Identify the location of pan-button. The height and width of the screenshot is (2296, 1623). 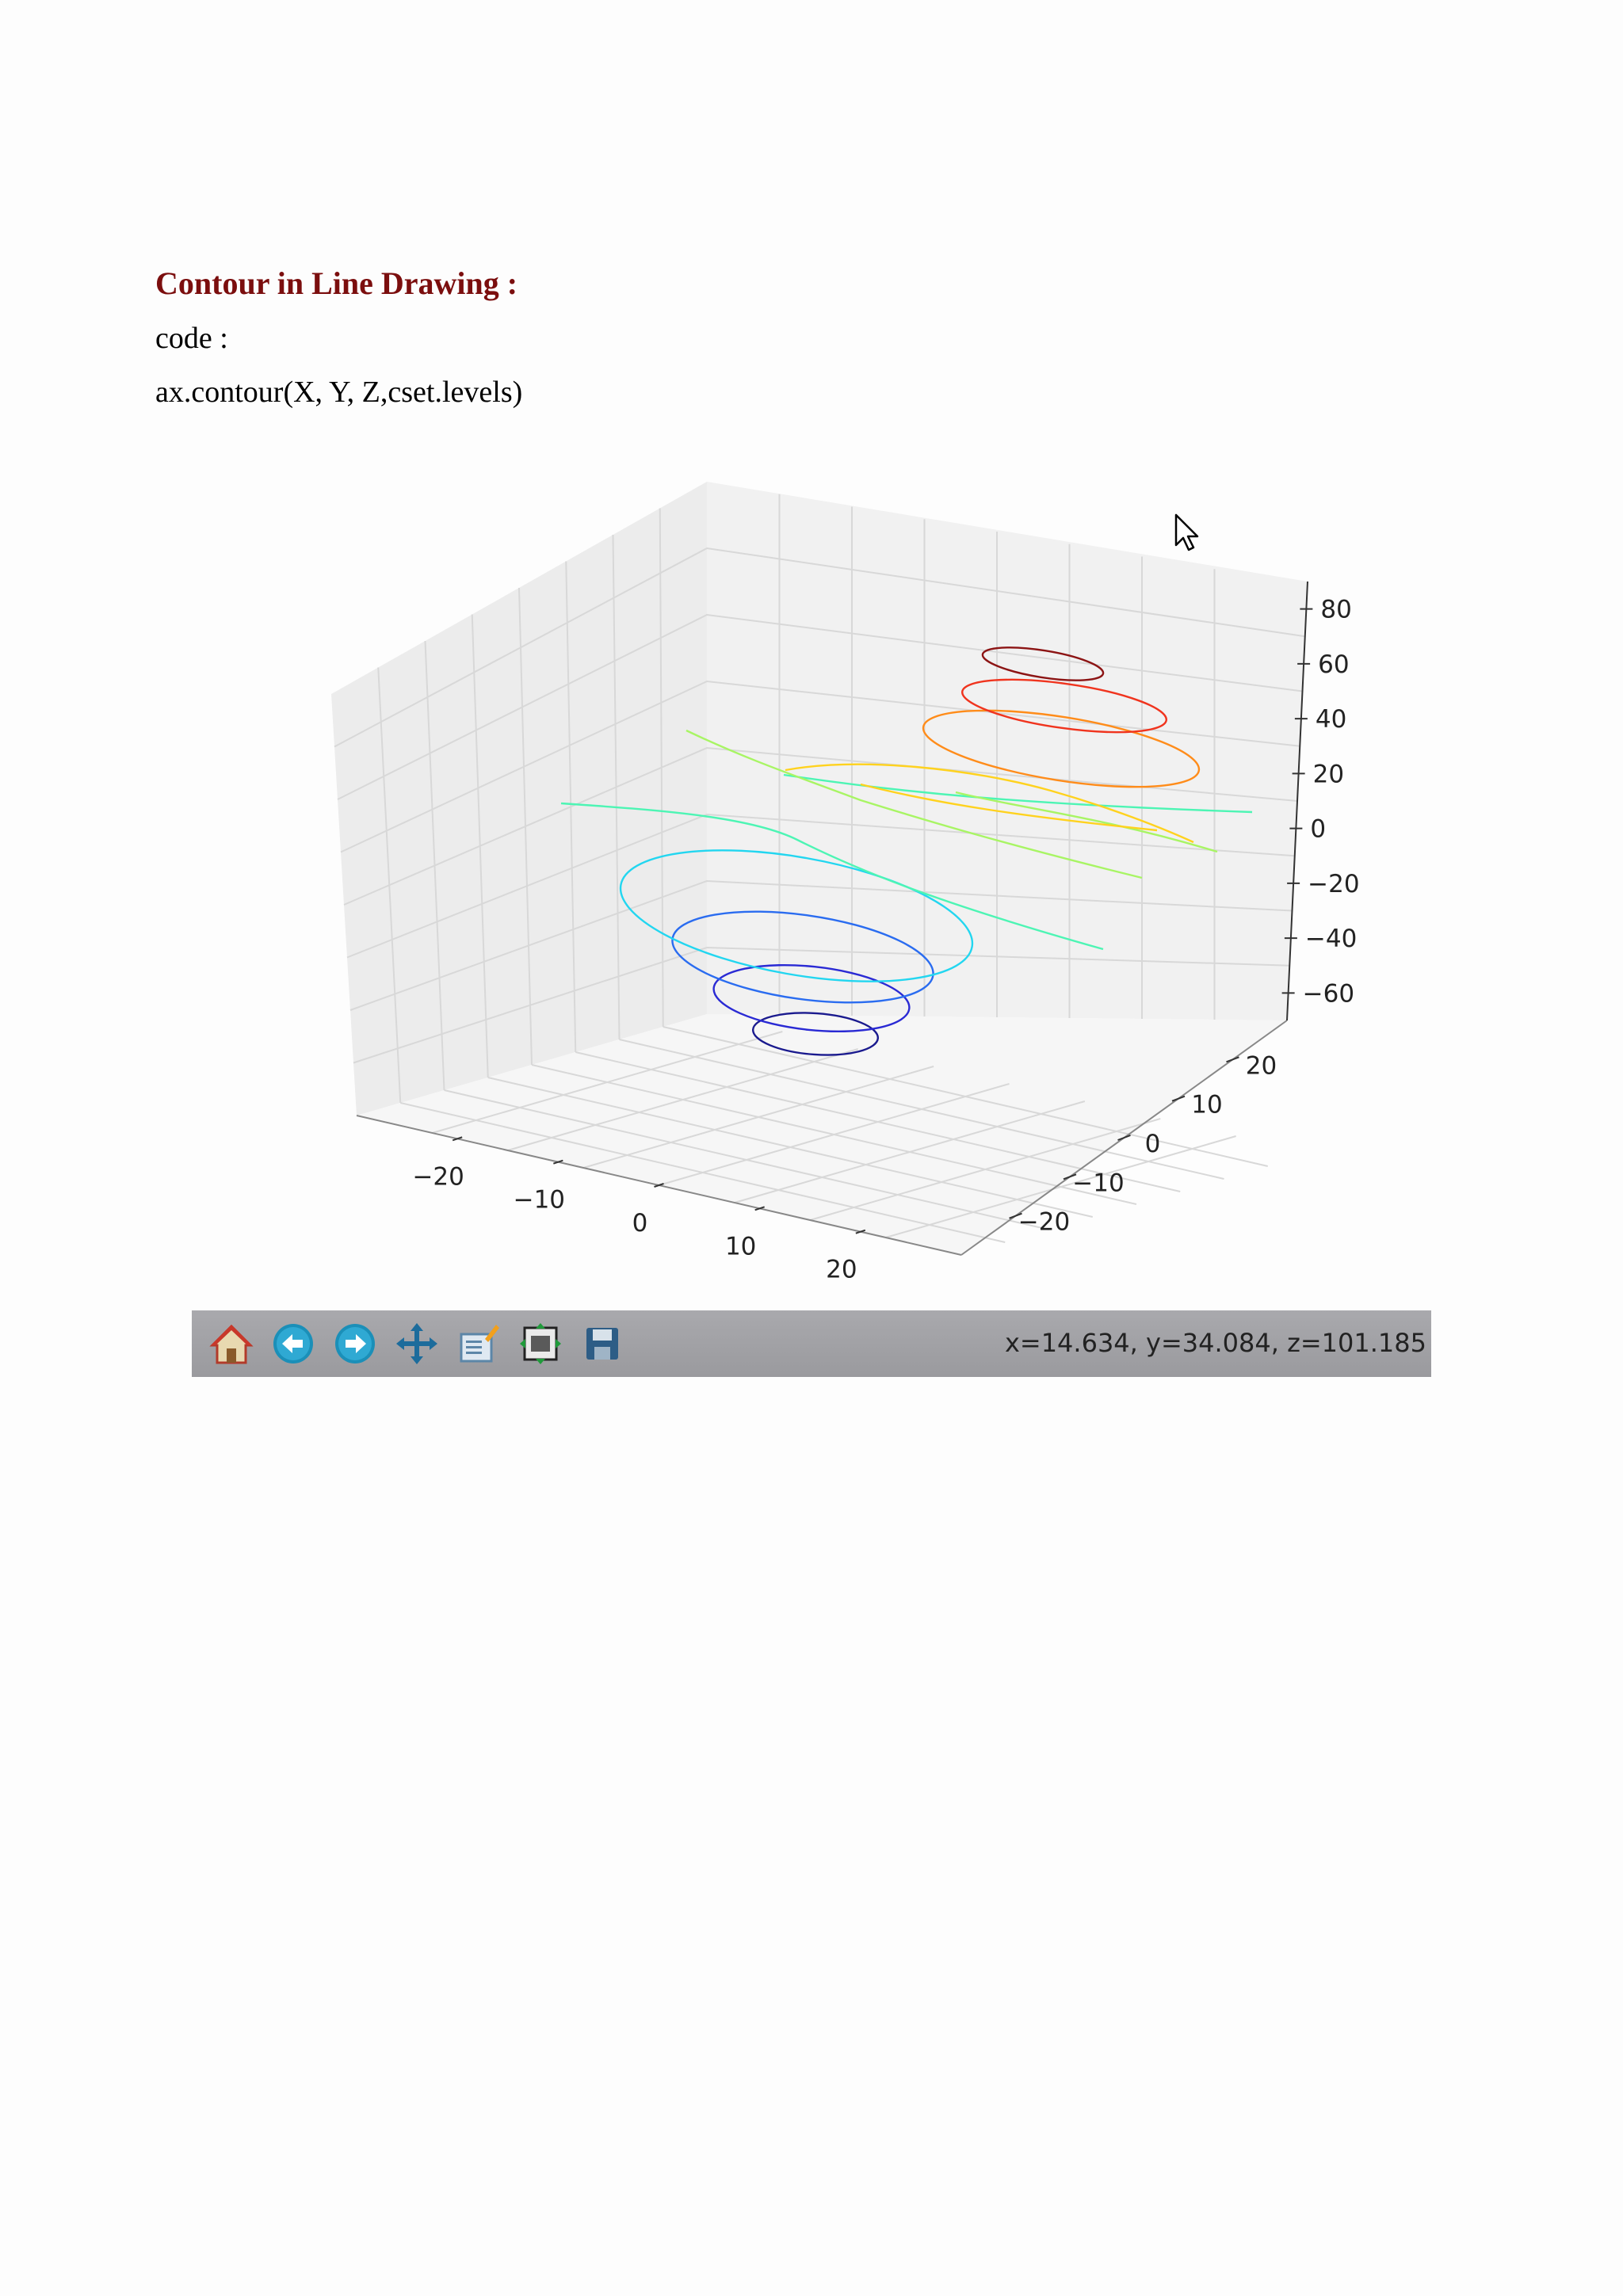
(417, 1343).